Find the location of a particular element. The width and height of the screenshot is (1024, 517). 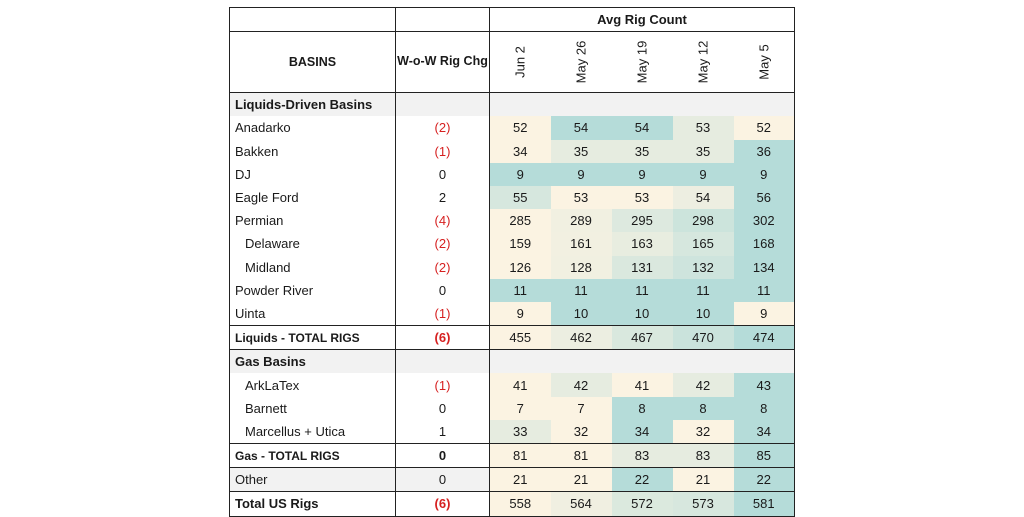

rig-count-cell: 573 is located at coordinates (703, 504).